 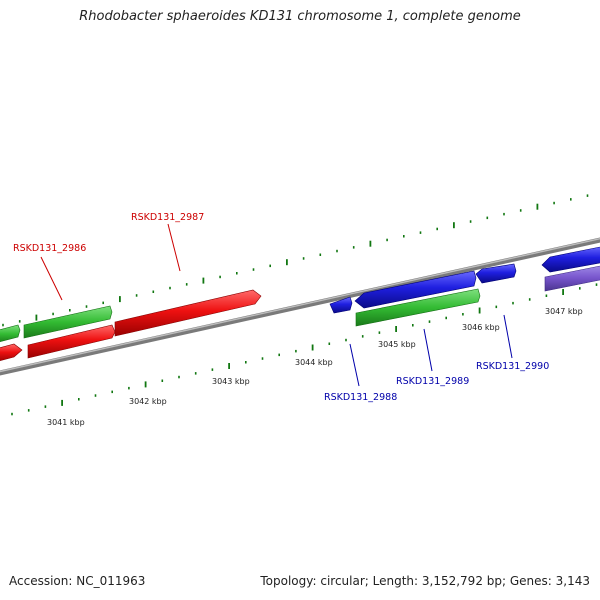 What do you see at coordinates (66, 422) in the screenshot?
I see `kbp-label-3041: 3041 kbp` at bounding box center [66, 422].